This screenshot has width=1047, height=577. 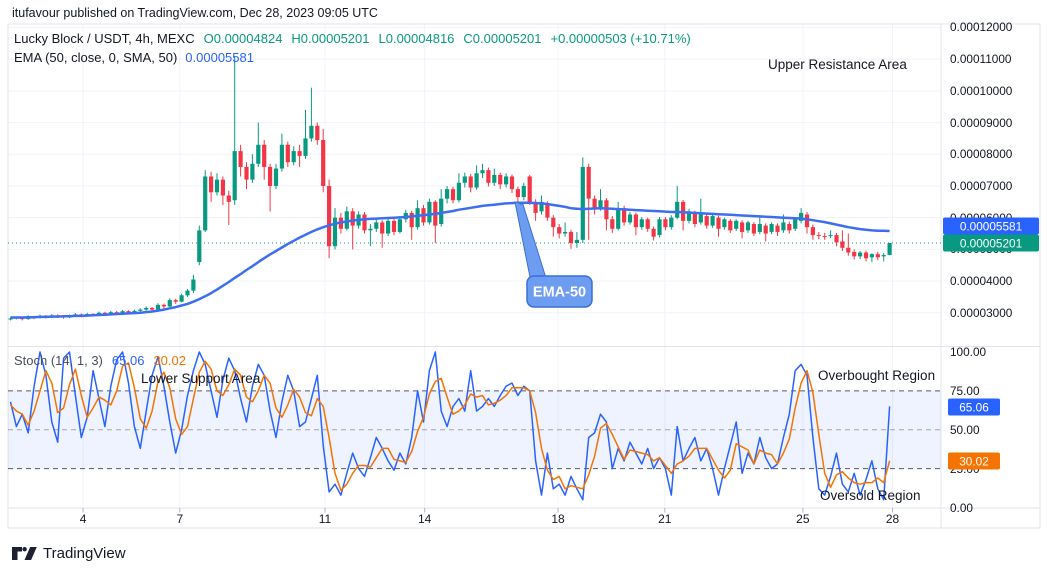 What do you see at coordinates (416, 38) in the screenshot?
I see `ohlc-item: L0.00004816` at bounding box center [416, 38].